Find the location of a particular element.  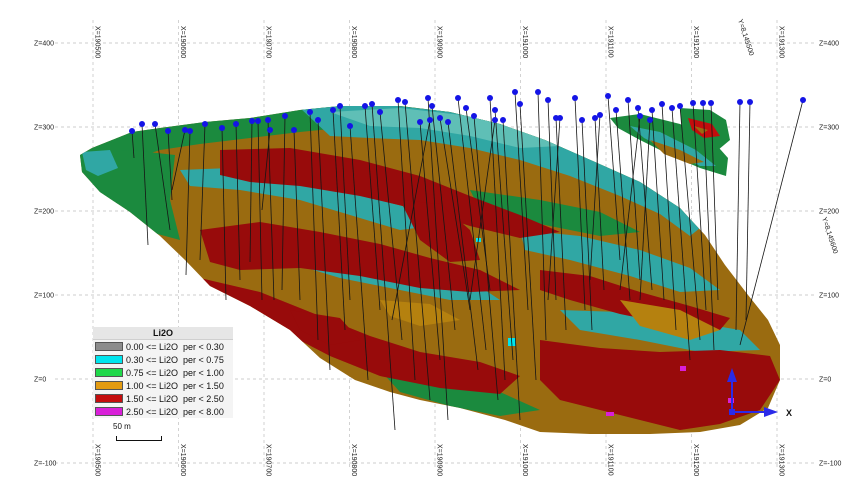

easting-label-bottom: X=191300 is located at coordinates (781, 460).